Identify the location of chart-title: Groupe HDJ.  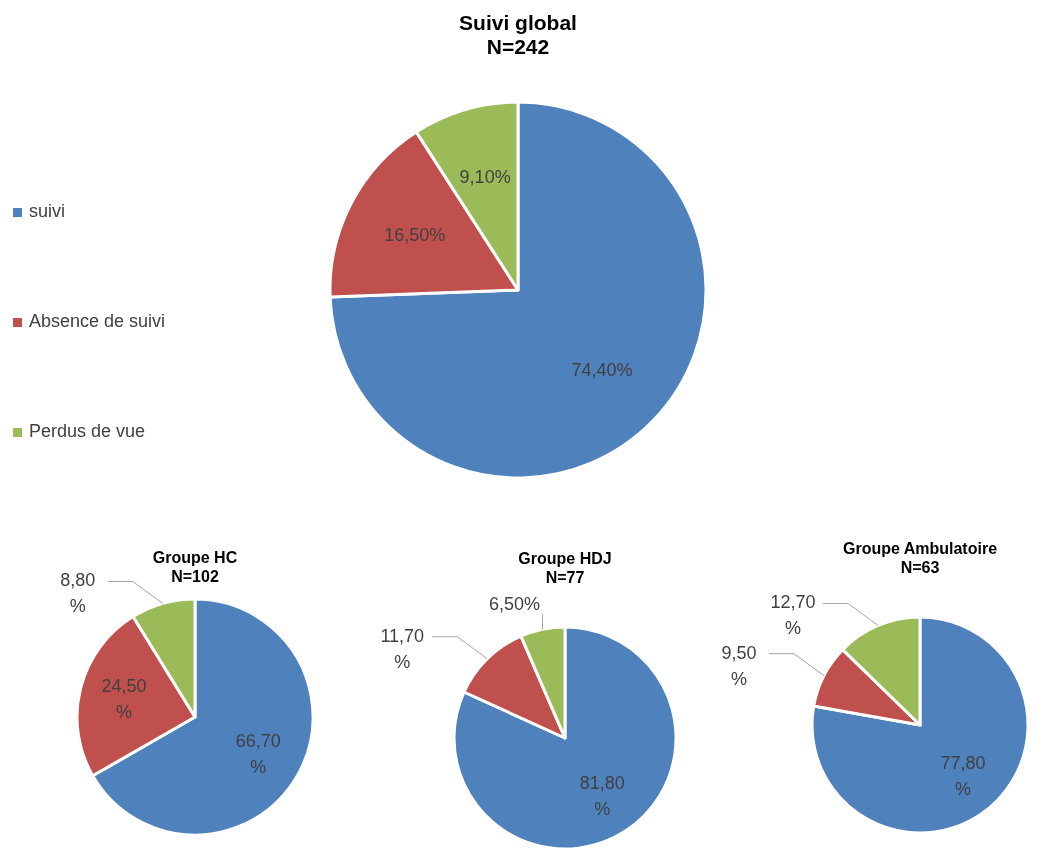
(565, 558).